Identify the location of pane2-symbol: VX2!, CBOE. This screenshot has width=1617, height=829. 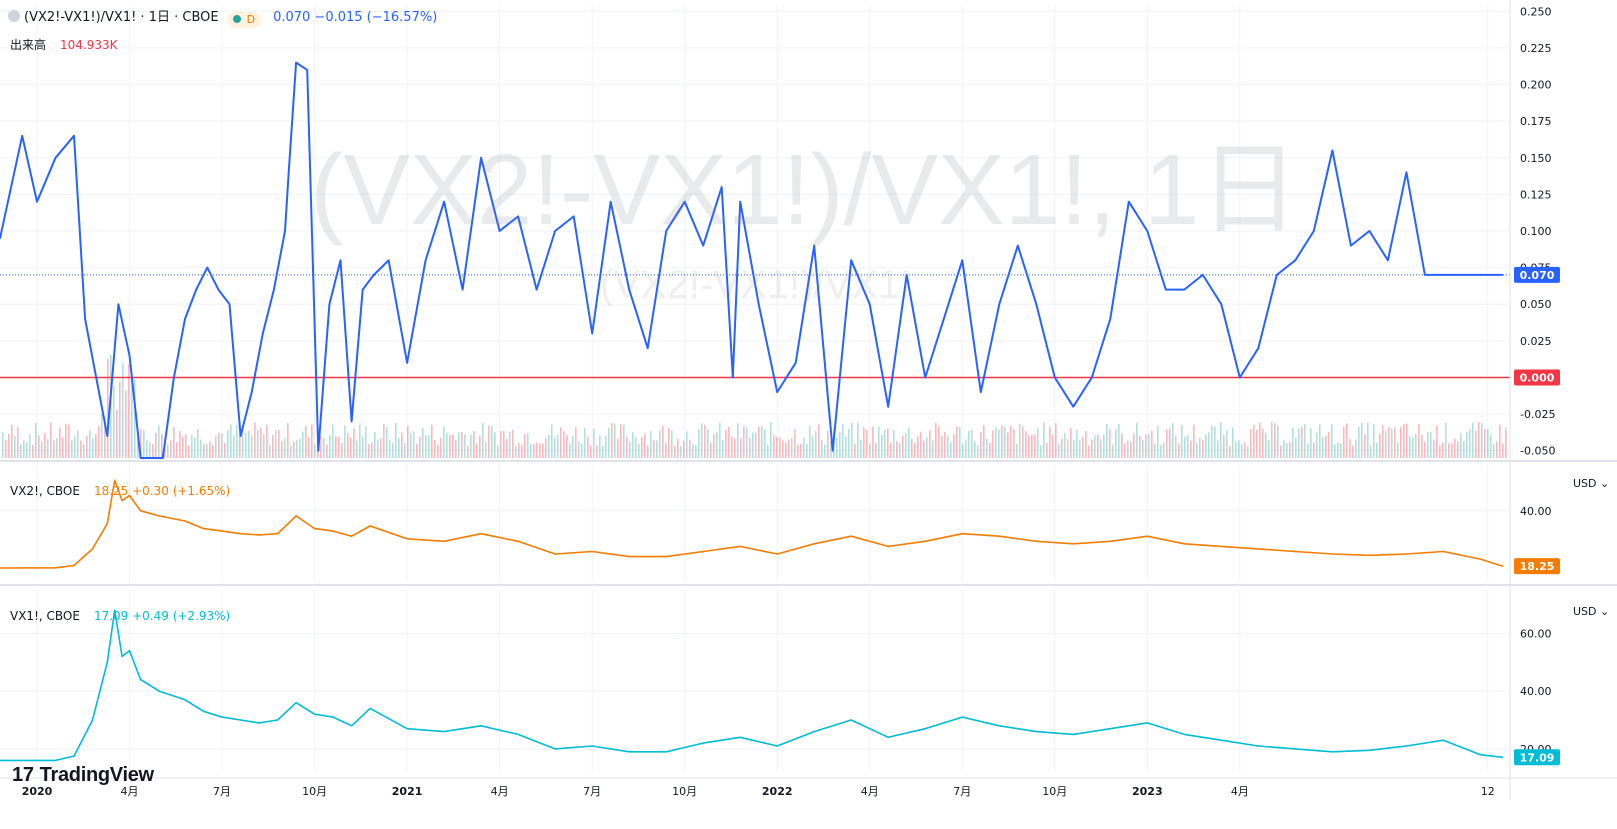
(45, 491).